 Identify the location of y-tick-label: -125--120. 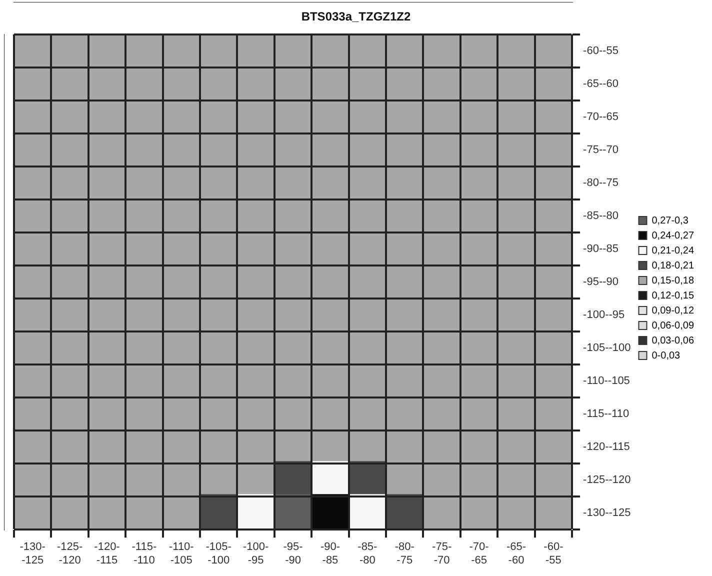
(607, 480).